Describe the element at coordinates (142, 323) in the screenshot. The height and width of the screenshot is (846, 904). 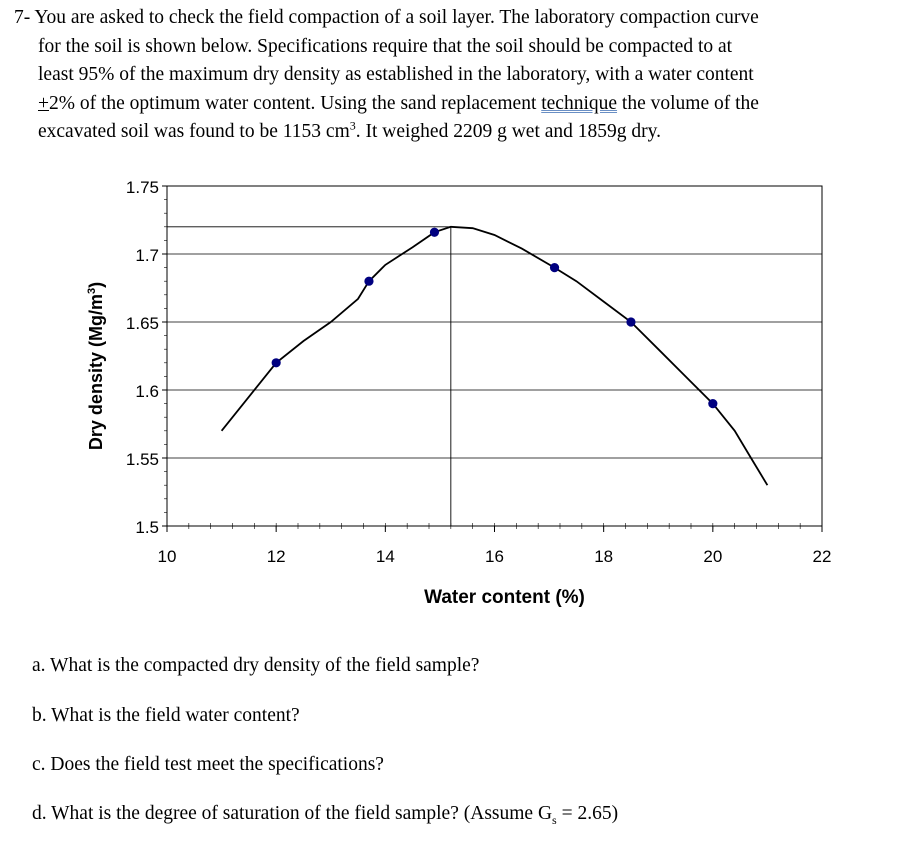
I see `y-tick-label: 1.65` at that location.